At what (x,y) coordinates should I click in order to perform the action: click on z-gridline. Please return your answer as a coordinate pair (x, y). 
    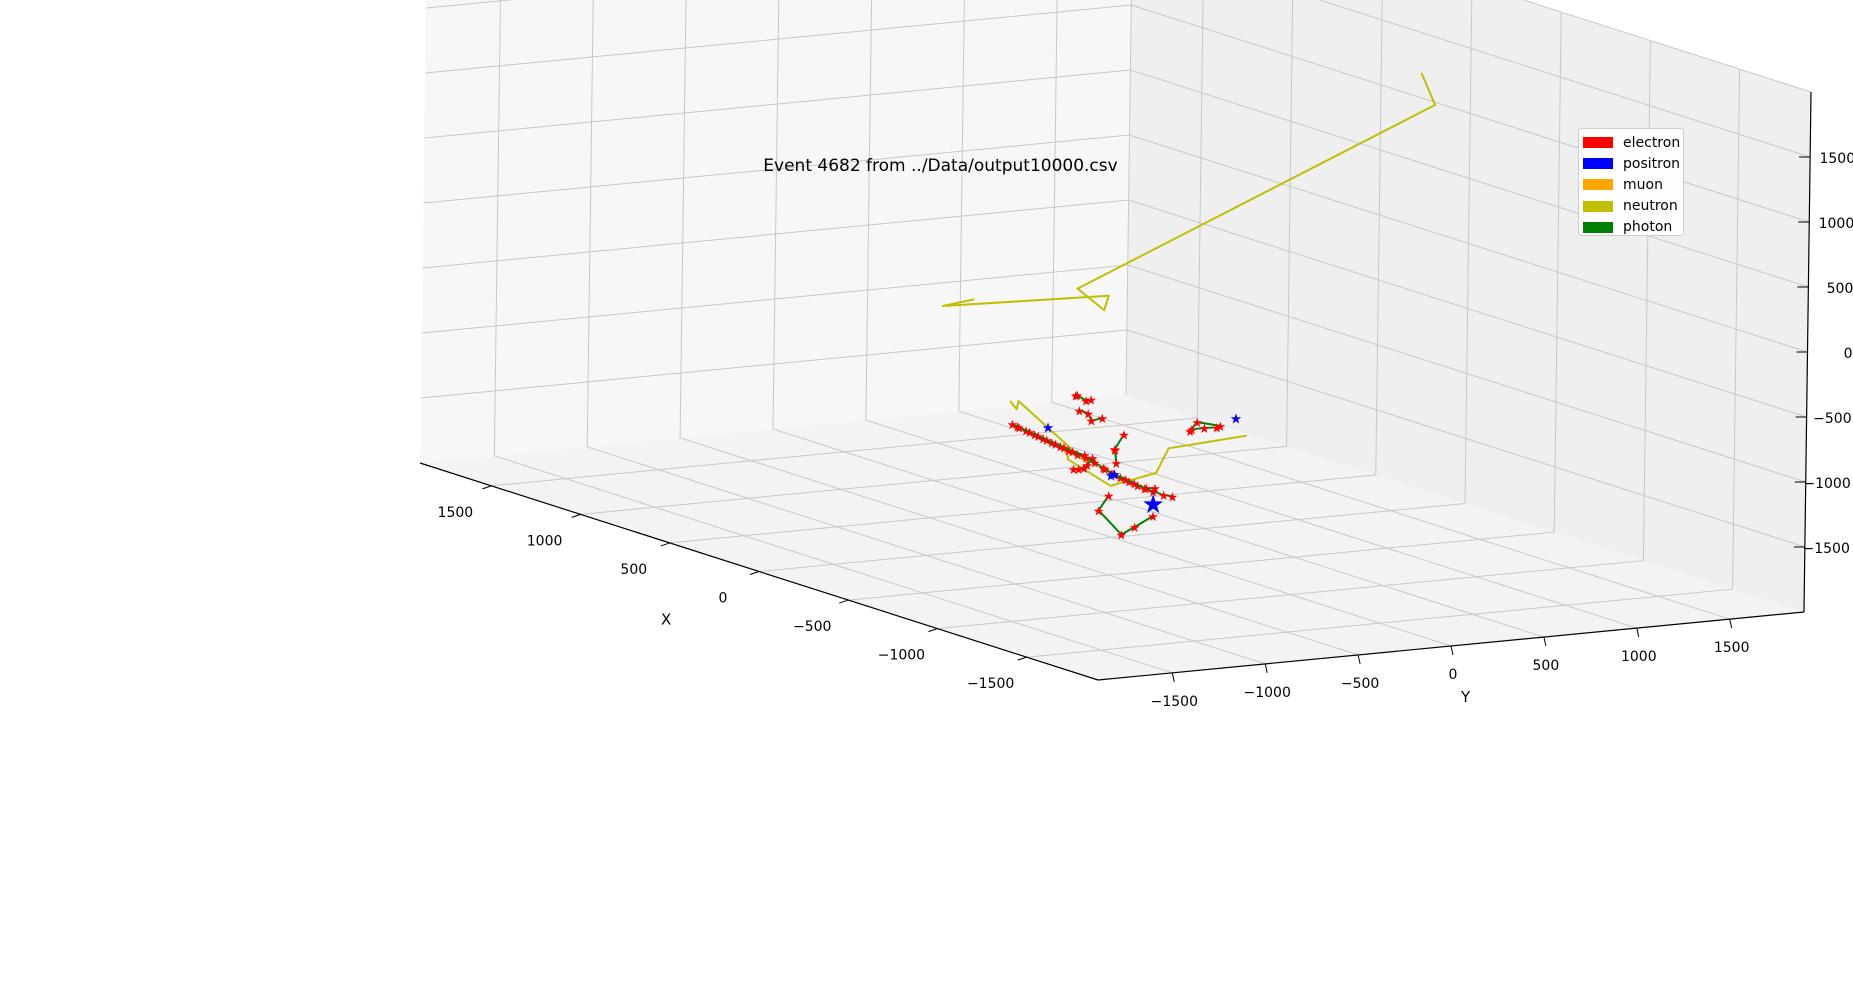
    Looking at the image, I should click on (1118, 79).